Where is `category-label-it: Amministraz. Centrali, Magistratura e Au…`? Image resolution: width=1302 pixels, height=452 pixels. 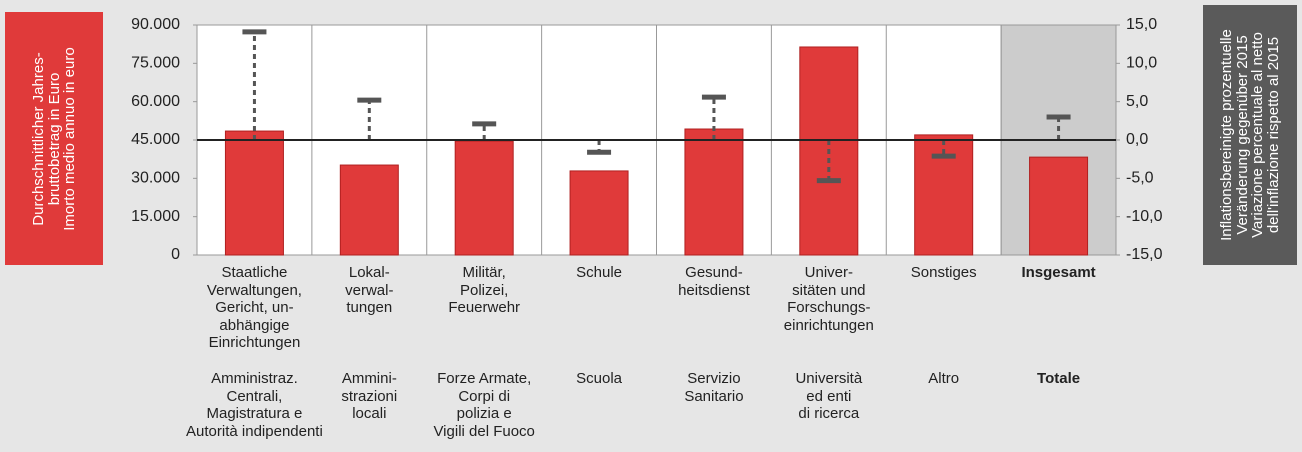
category-label-it: Amministraz. Centrali, Magistratura e Au… is located at coordinates (254, 405).